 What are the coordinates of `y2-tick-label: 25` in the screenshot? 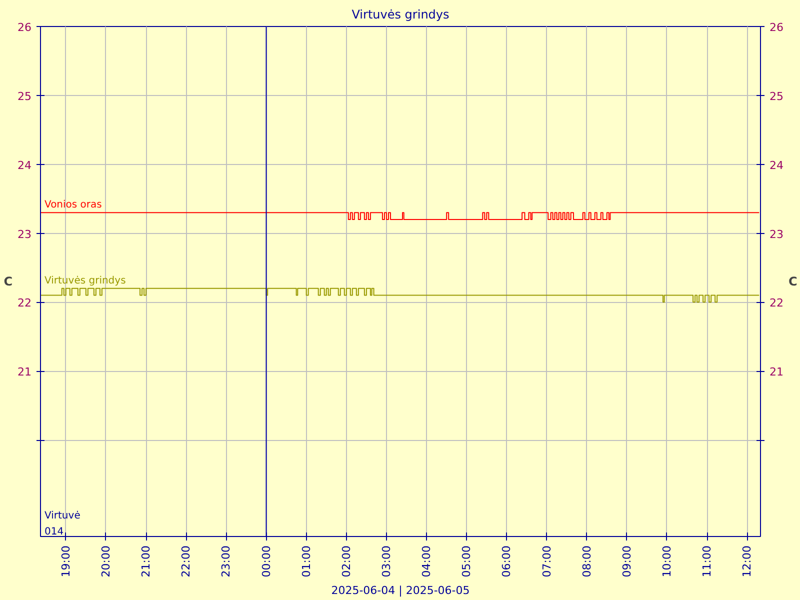 It's located at (777, 96).